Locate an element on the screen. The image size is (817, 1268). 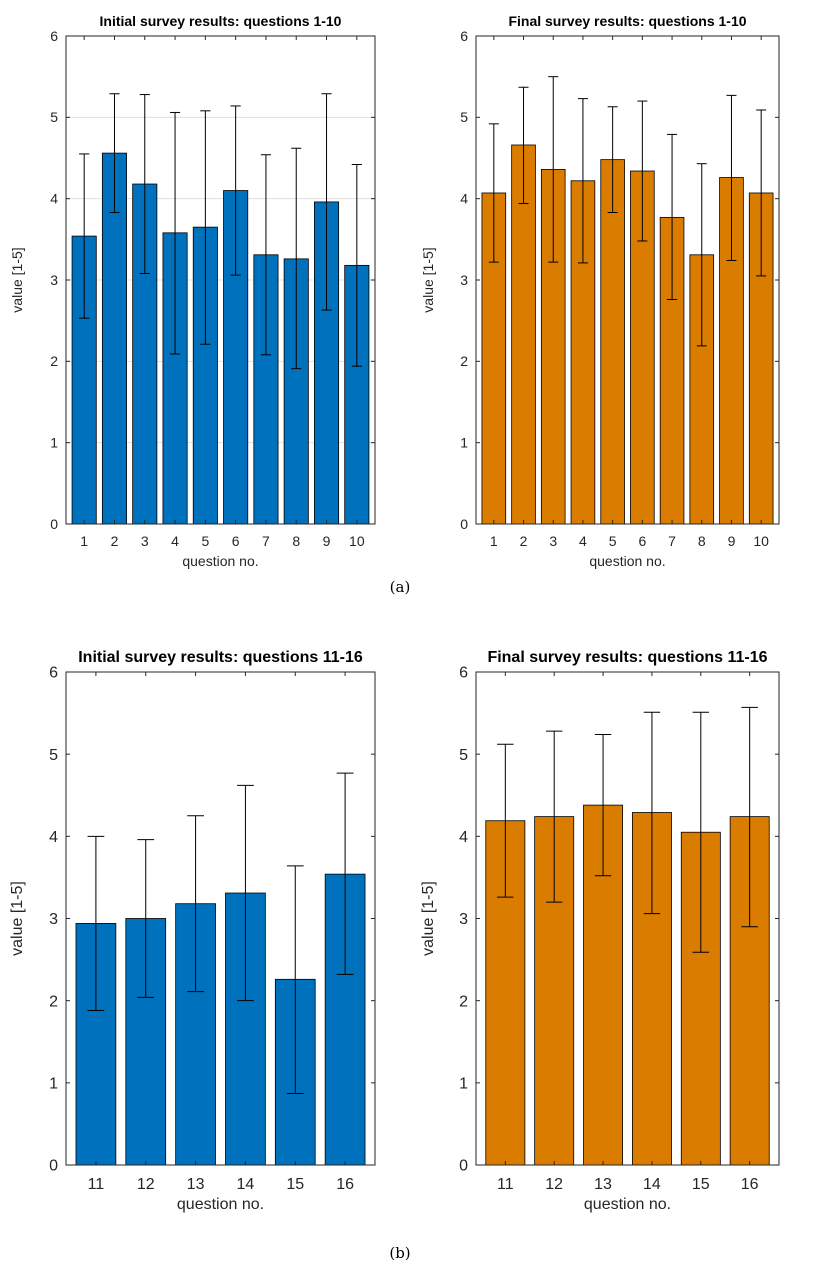
chart-title: Final survey results: questions 11-16 is located at coordinates (627, 657).